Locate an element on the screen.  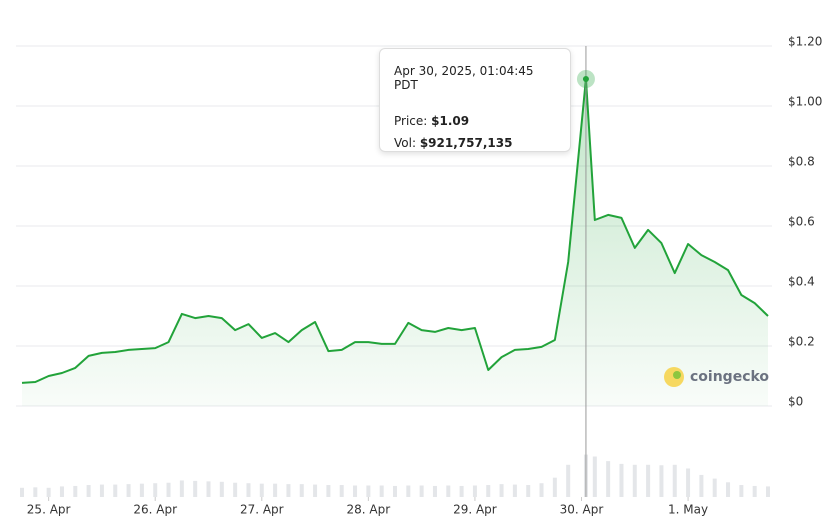
x-tick-label: 27. Apr is located at coordinates (262, 510).